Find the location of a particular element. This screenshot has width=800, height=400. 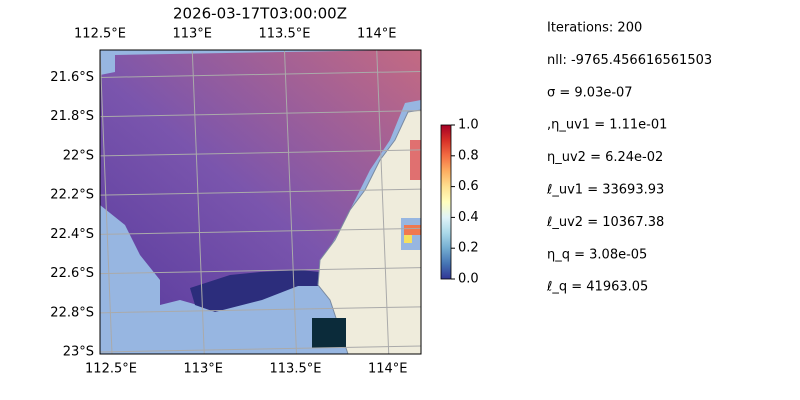

dark-patch is located at coordinates (329, 333).